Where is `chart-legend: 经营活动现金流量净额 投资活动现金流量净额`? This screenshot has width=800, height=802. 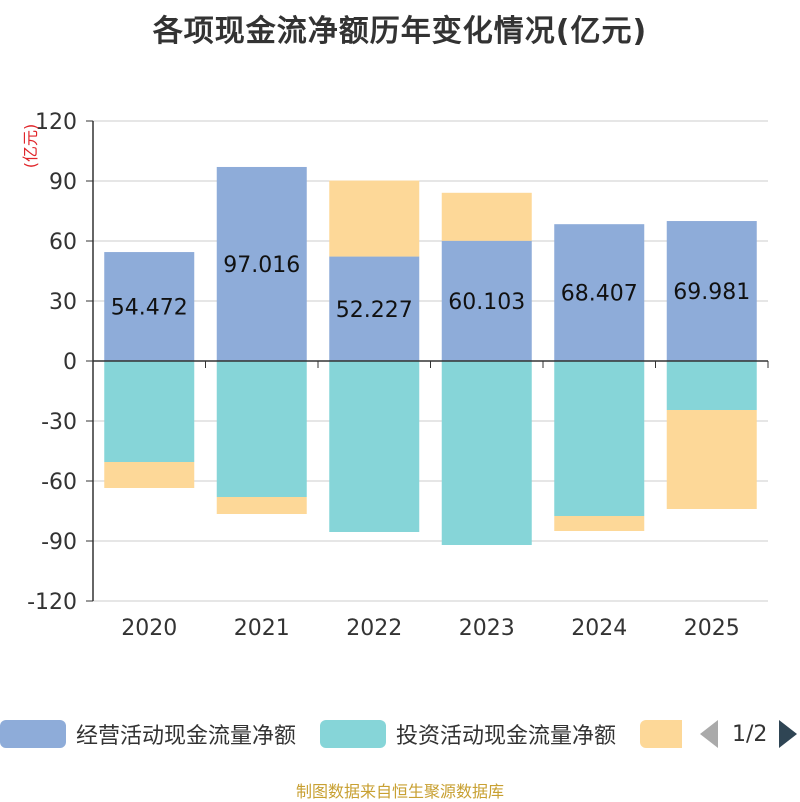
chart-legend: 经营活动现金流量净额 投资活动现金流量净额 is located at coordinates (400, 736).